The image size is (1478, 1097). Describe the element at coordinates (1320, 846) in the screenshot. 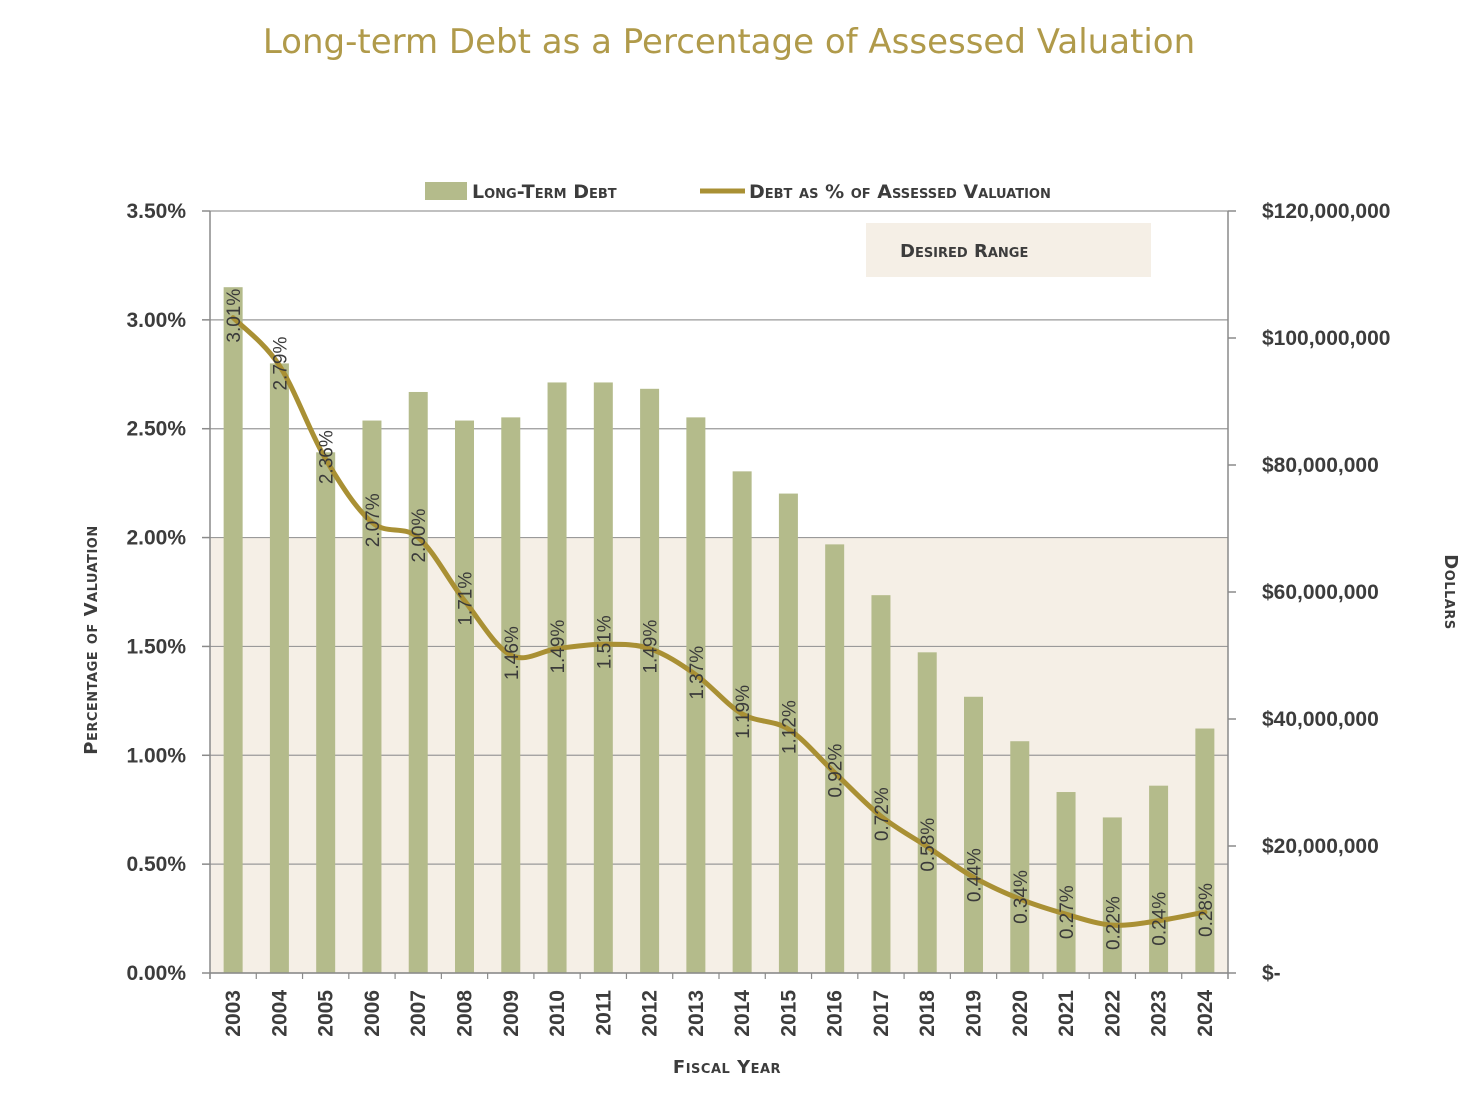

I see `y2-tick-label: $20,000,000` at that location.